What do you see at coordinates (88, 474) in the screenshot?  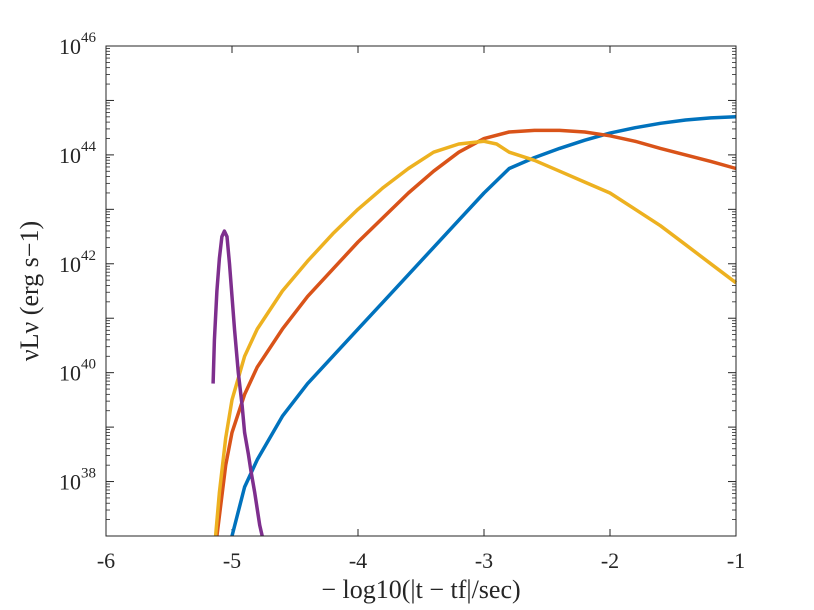 I see `y-tick-exp: 38` at bounding box center [88, 474].